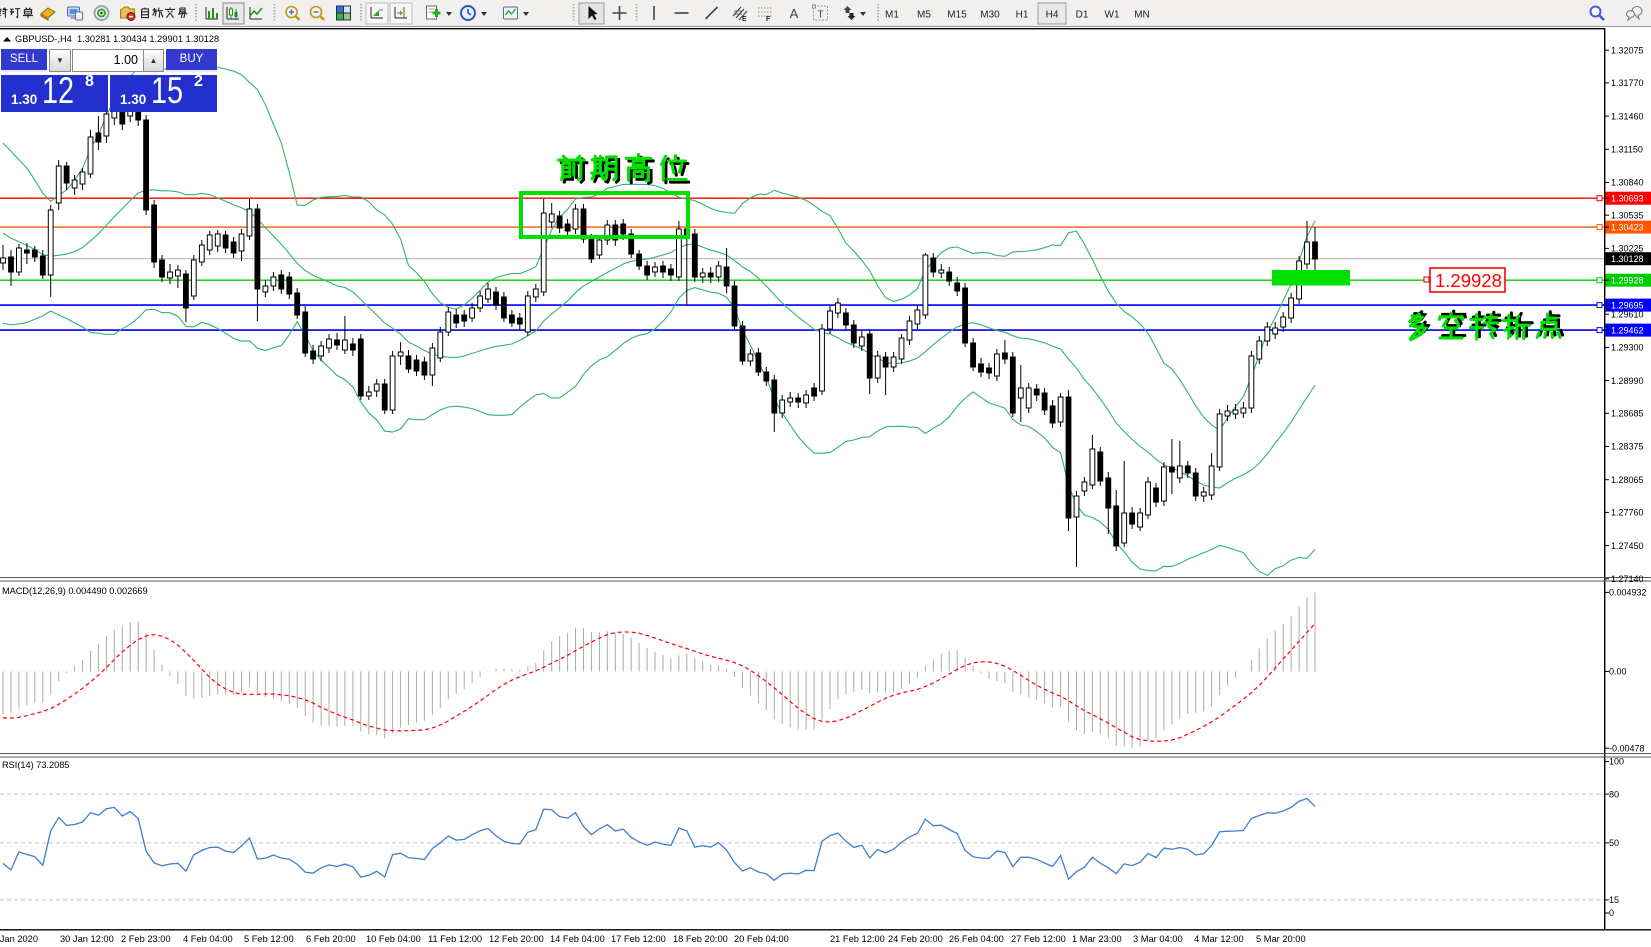 This screenshot has height=947, width=1651. I want to click on svg-text: W1, so click(1112, 15).